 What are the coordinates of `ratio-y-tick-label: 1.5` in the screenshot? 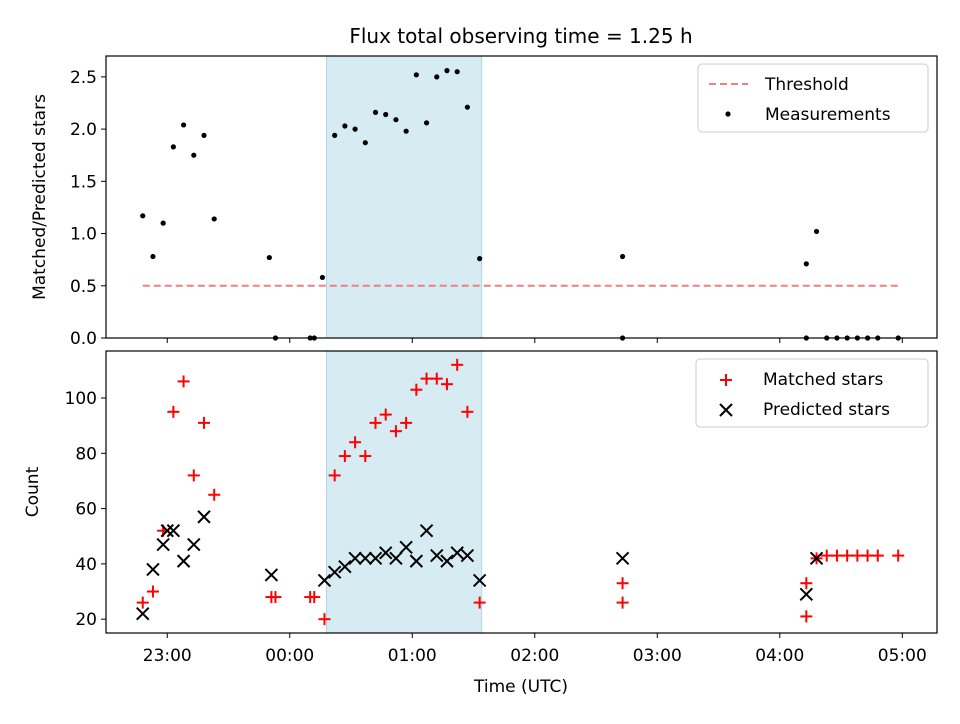 It's located at (83, 182).